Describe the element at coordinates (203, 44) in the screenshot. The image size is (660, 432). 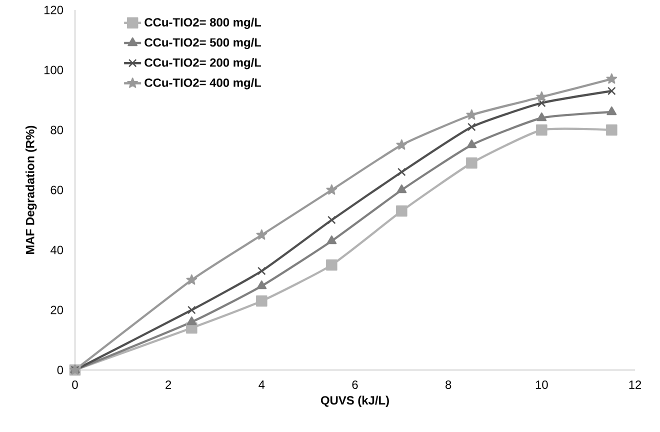
I see `legend-label: CCu-TIO2= 500 mg/L` at that location.